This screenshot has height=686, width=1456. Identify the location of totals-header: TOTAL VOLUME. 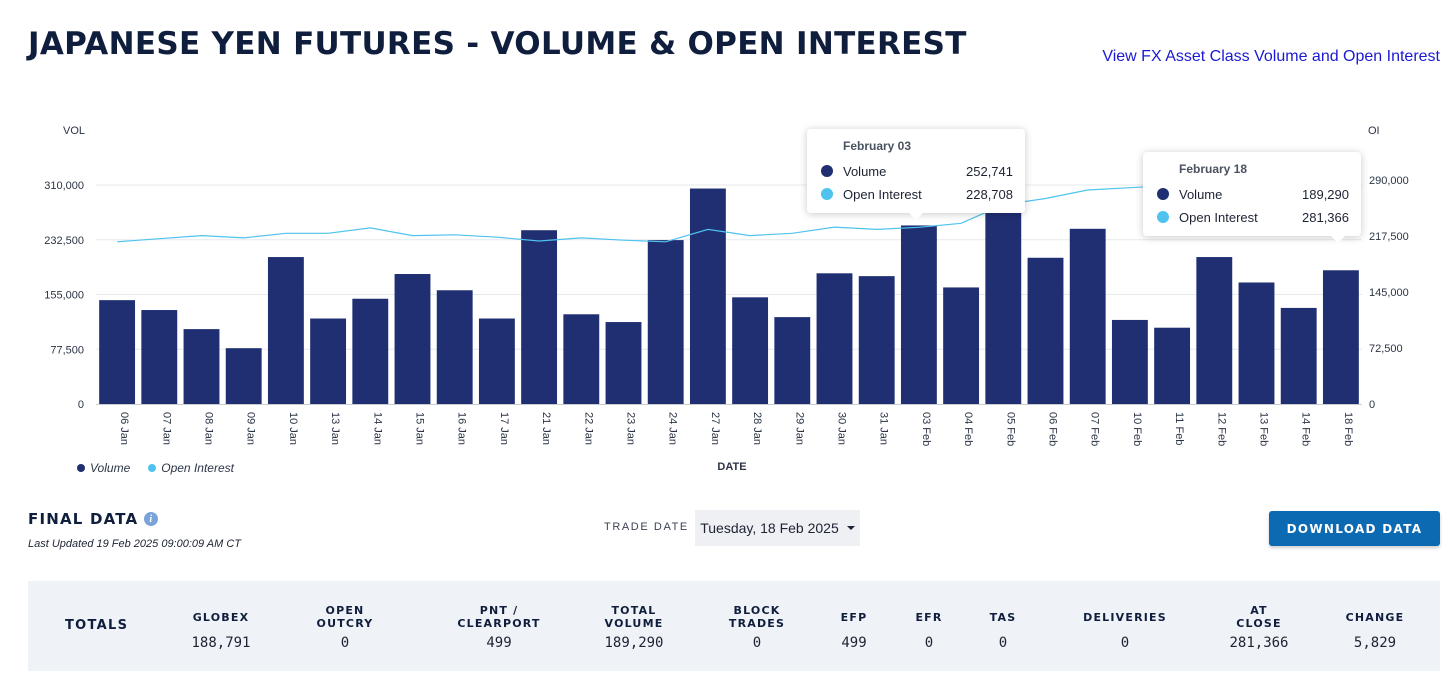
(634, 617).